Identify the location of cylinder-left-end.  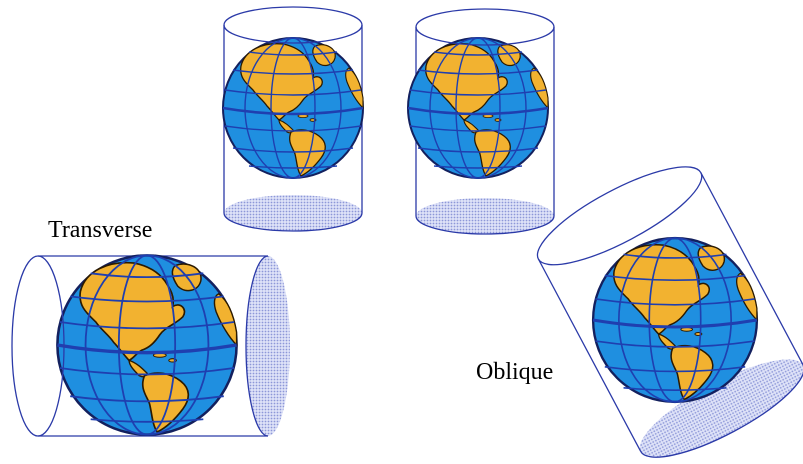
(38, 346).